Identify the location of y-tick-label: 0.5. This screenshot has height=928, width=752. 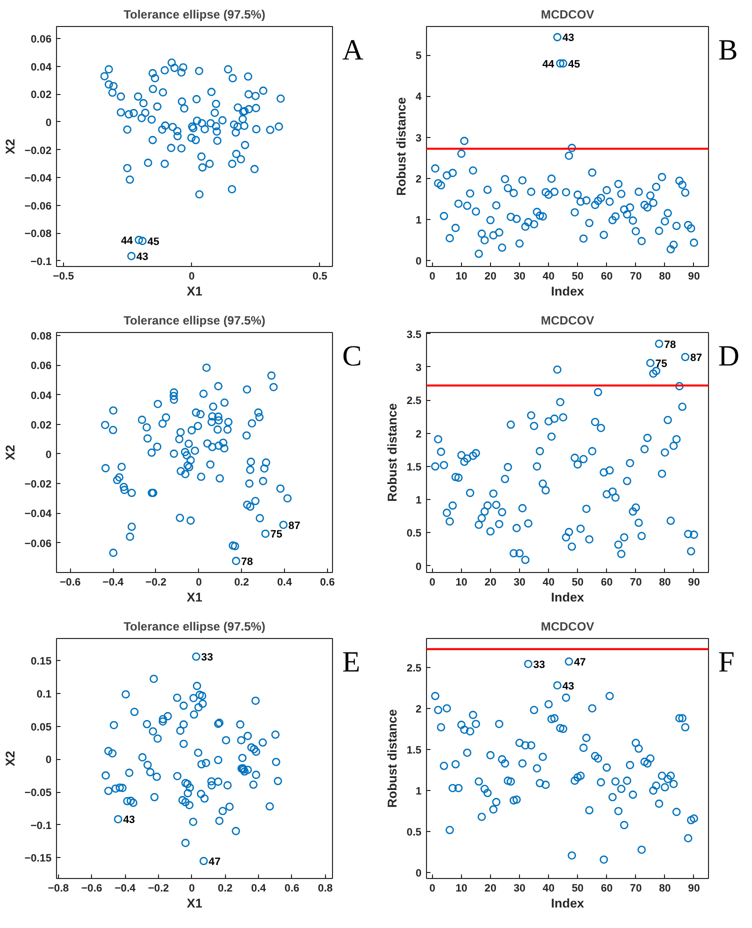
(414, 832).